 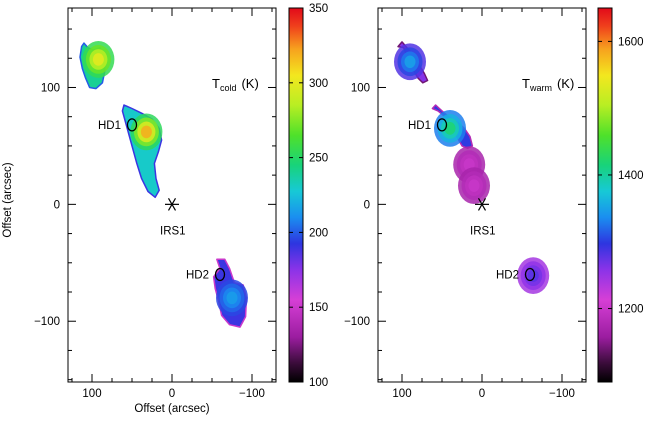 I want to click on colorbar-tick-label: 200, so click(x=318, y=233).